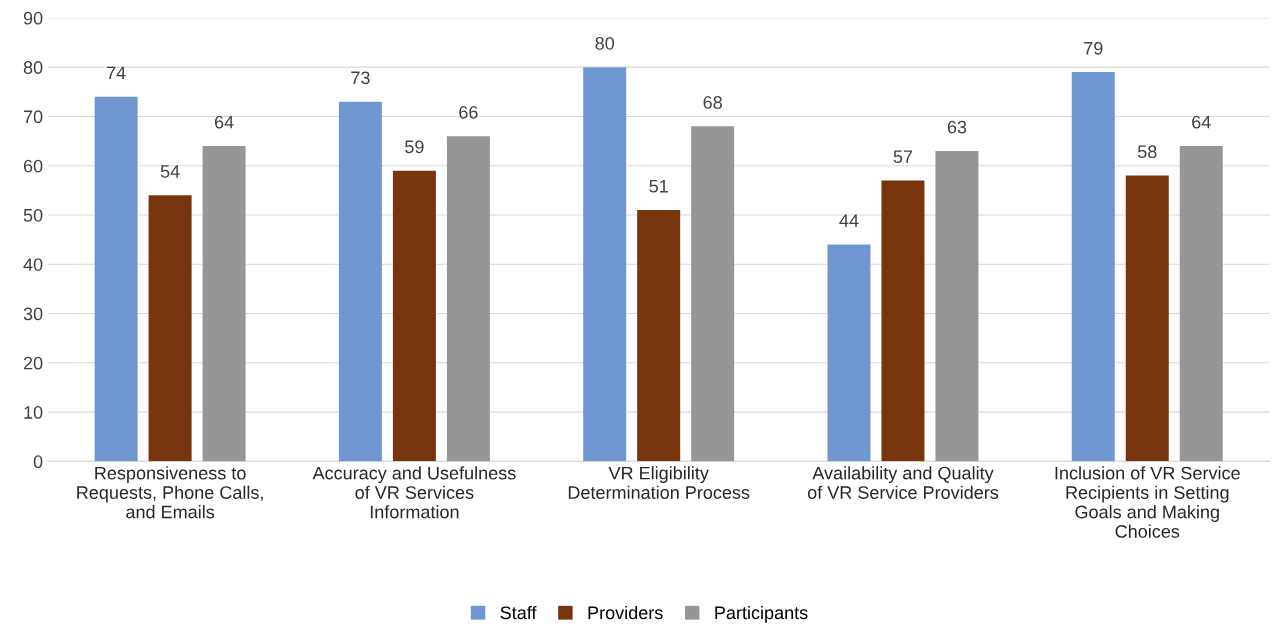 This screenshot has width=1279, height=639. I want to click on data-label: 44, so click(849, 220).